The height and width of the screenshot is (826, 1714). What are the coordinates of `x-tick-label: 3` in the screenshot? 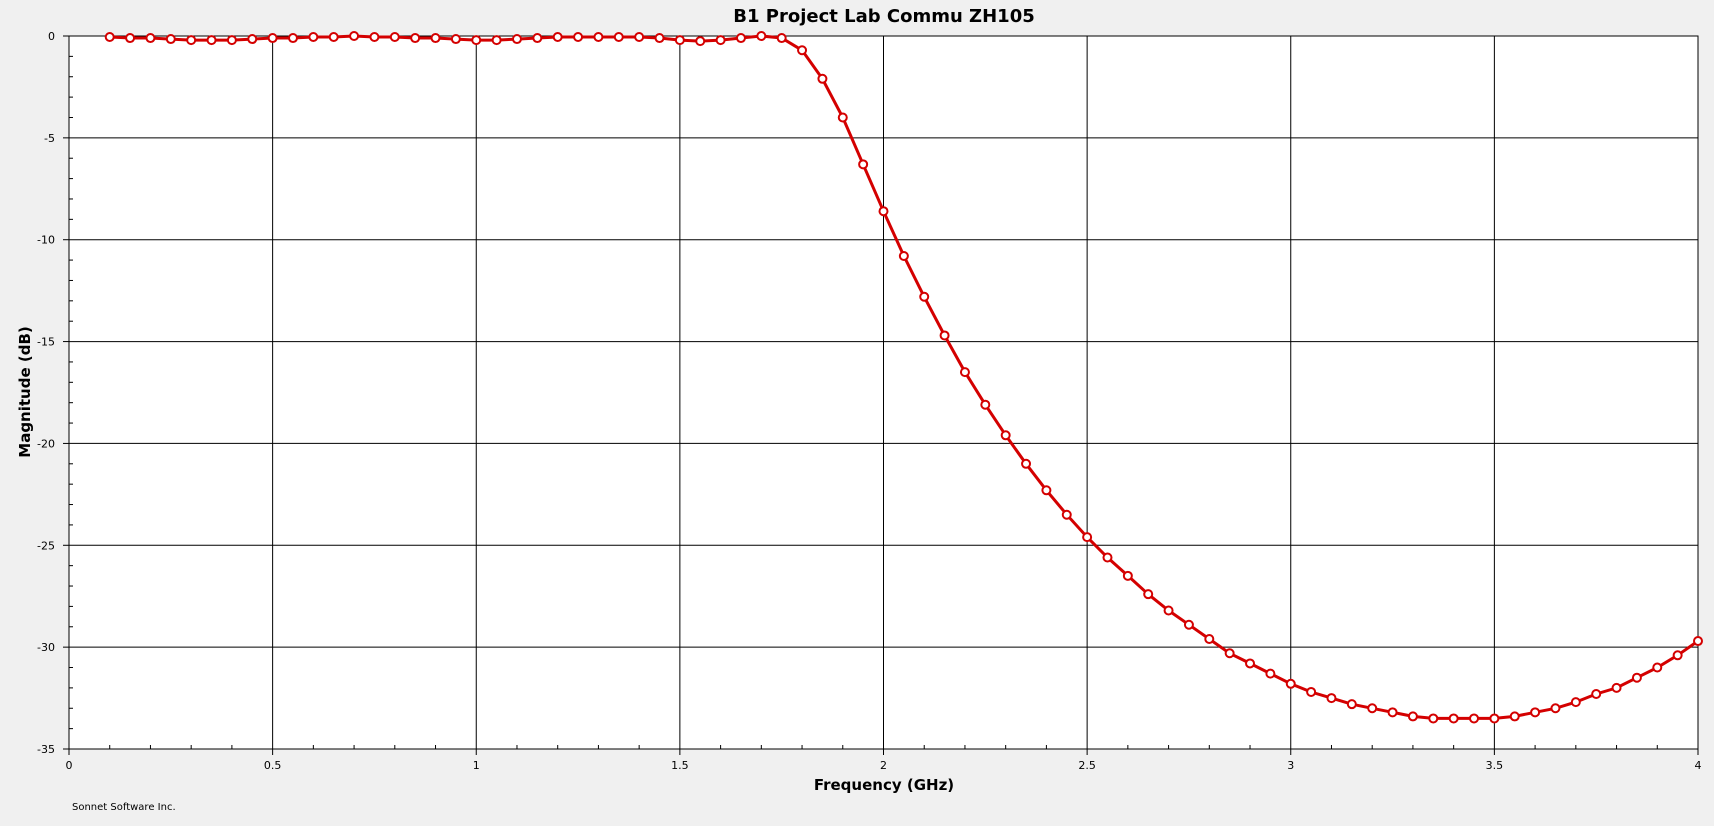 It's located at (1290, 765).